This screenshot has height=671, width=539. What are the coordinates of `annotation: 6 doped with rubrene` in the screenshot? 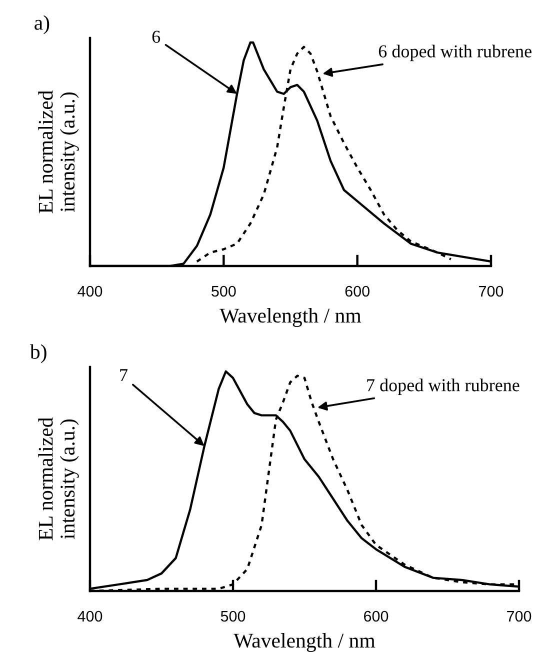 It's located at (455, 53).